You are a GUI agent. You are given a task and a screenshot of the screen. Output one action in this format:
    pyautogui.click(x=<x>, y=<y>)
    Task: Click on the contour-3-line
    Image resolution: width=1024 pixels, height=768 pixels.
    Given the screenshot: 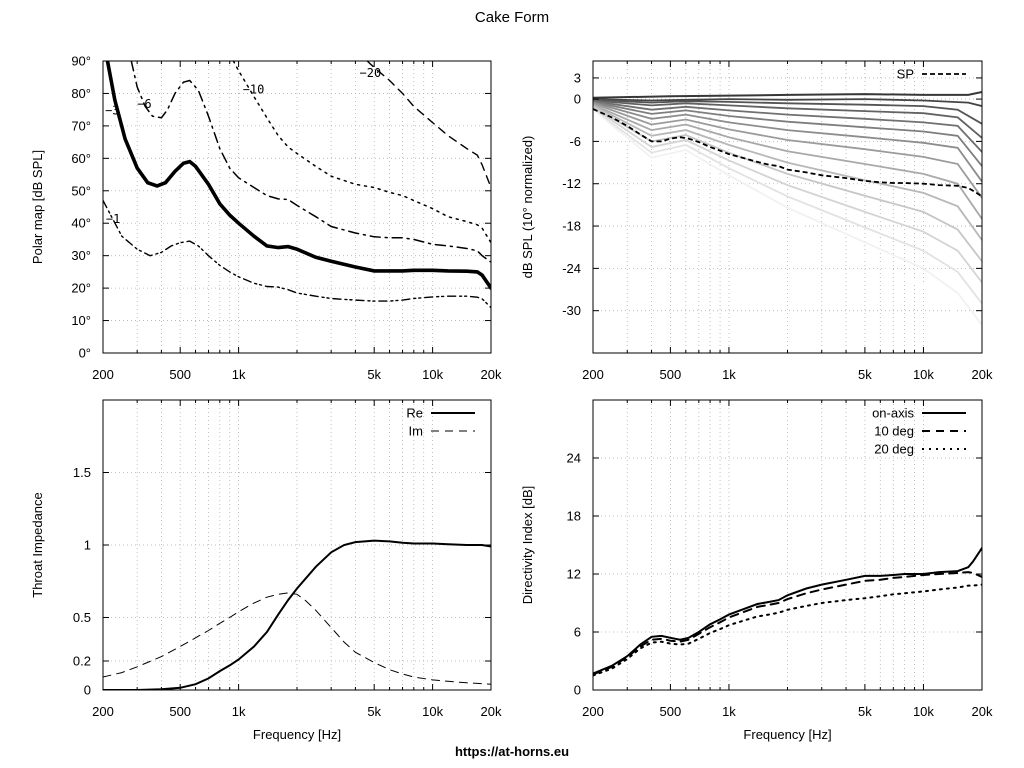 What is the action you would take?
    pyautogui.click(x=298, y=175)
    